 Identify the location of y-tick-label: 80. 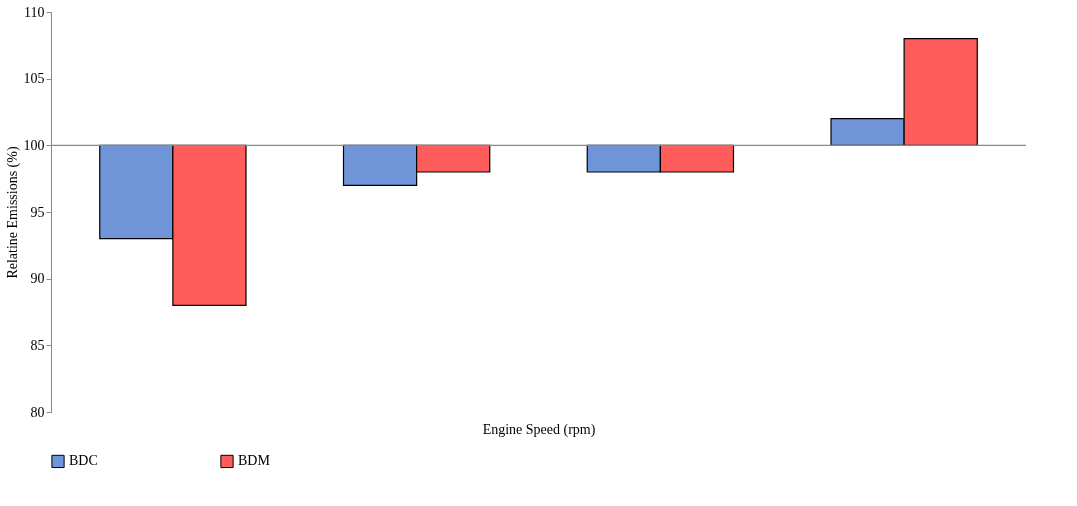
(37, 412).